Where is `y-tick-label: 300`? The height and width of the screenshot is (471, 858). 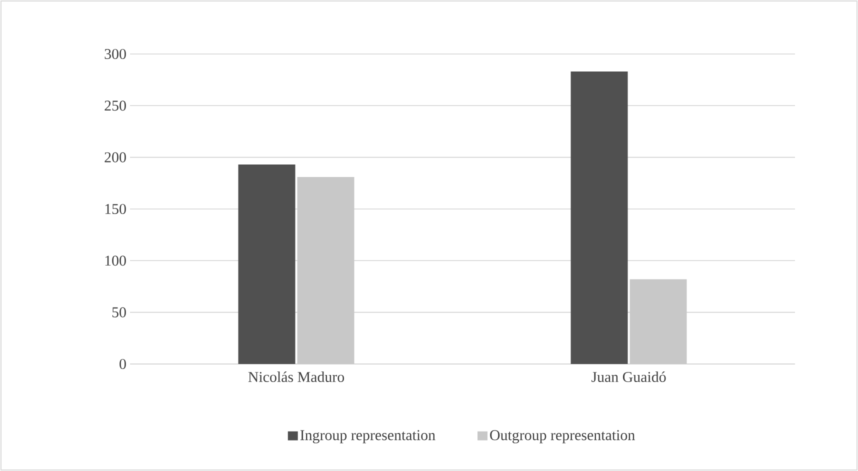
y-tick-label: 300 is located at coordinates (115, 54).